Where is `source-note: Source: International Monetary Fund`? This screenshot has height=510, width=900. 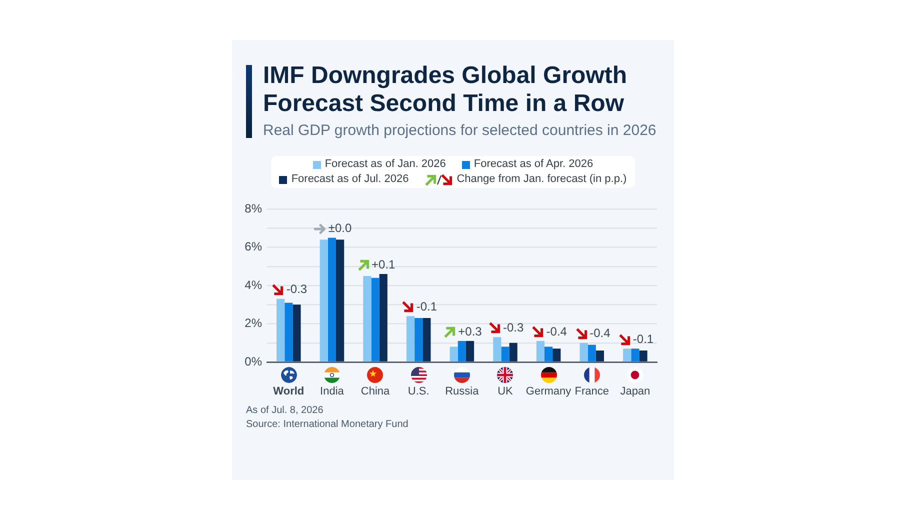 source-note: Source: International Monetary Fund is located at coordinates (327, 425).